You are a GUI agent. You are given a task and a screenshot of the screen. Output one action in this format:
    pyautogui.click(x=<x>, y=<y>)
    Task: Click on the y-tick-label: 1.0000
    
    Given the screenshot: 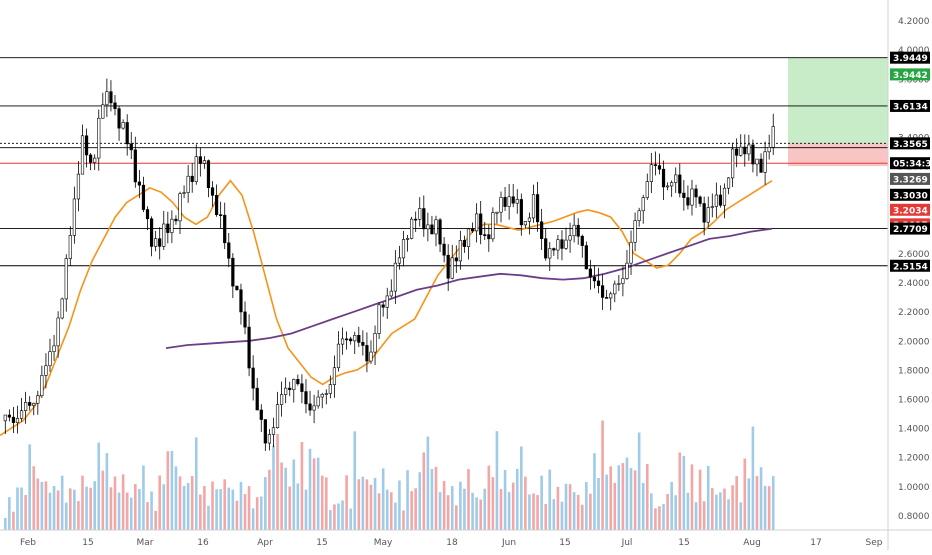 What is the action you would take?
    pyautogui.click(x=914, y=488)
    